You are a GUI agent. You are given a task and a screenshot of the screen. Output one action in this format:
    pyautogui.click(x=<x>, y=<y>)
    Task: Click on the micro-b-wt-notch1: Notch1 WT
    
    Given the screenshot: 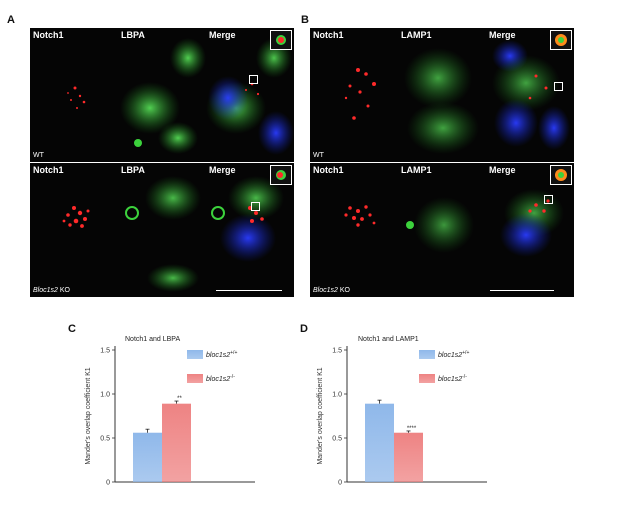 What is the action you would take?
    pyautogui.click(x=354, y=95)
    